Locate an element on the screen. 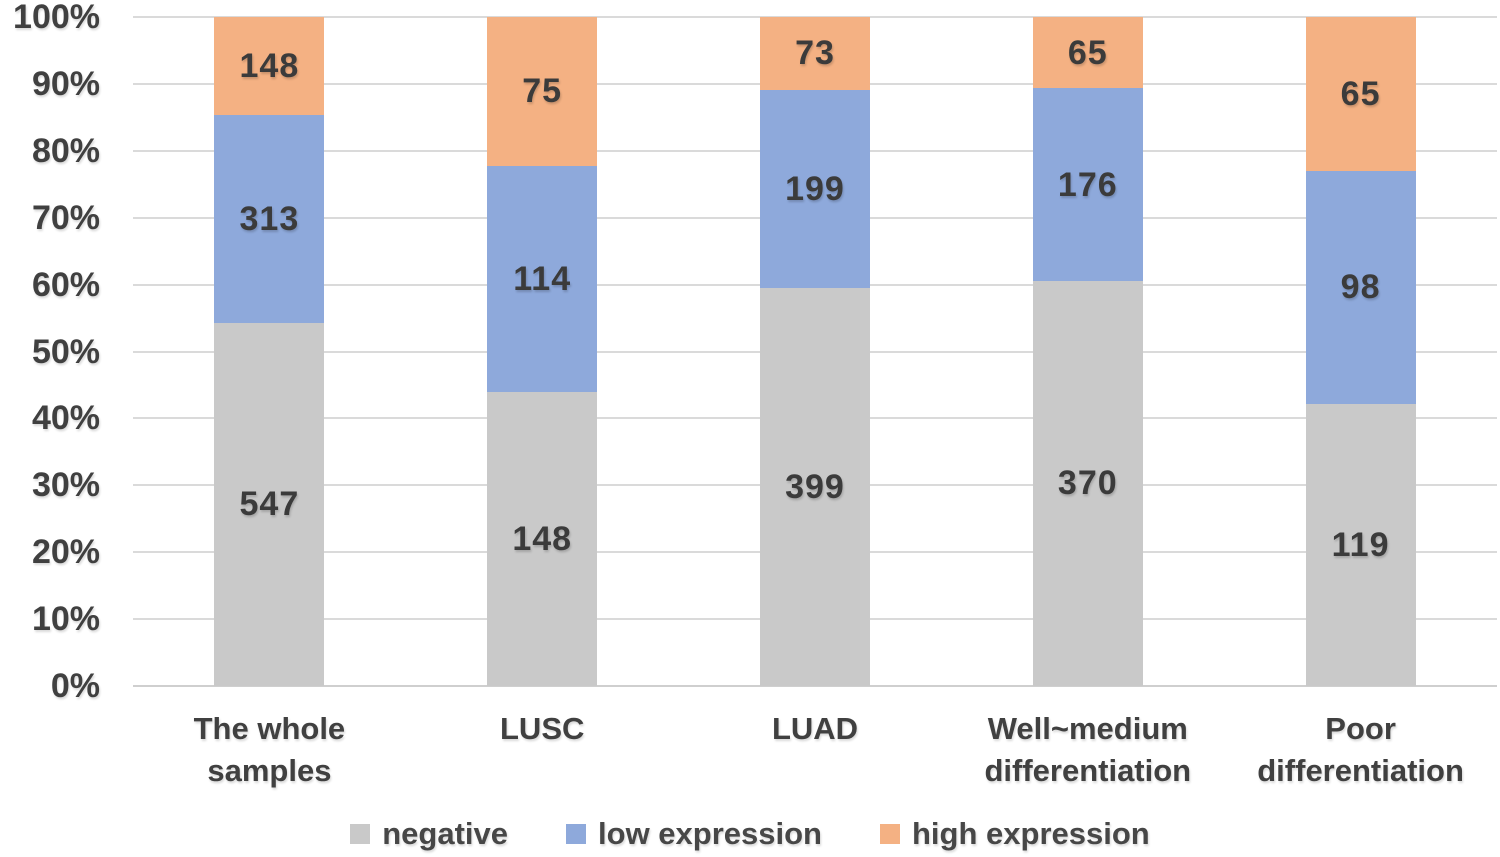 This screenshot has height=857, width=1500. bar-segment-low-expression: 114 is located at coordinates (542, 279).